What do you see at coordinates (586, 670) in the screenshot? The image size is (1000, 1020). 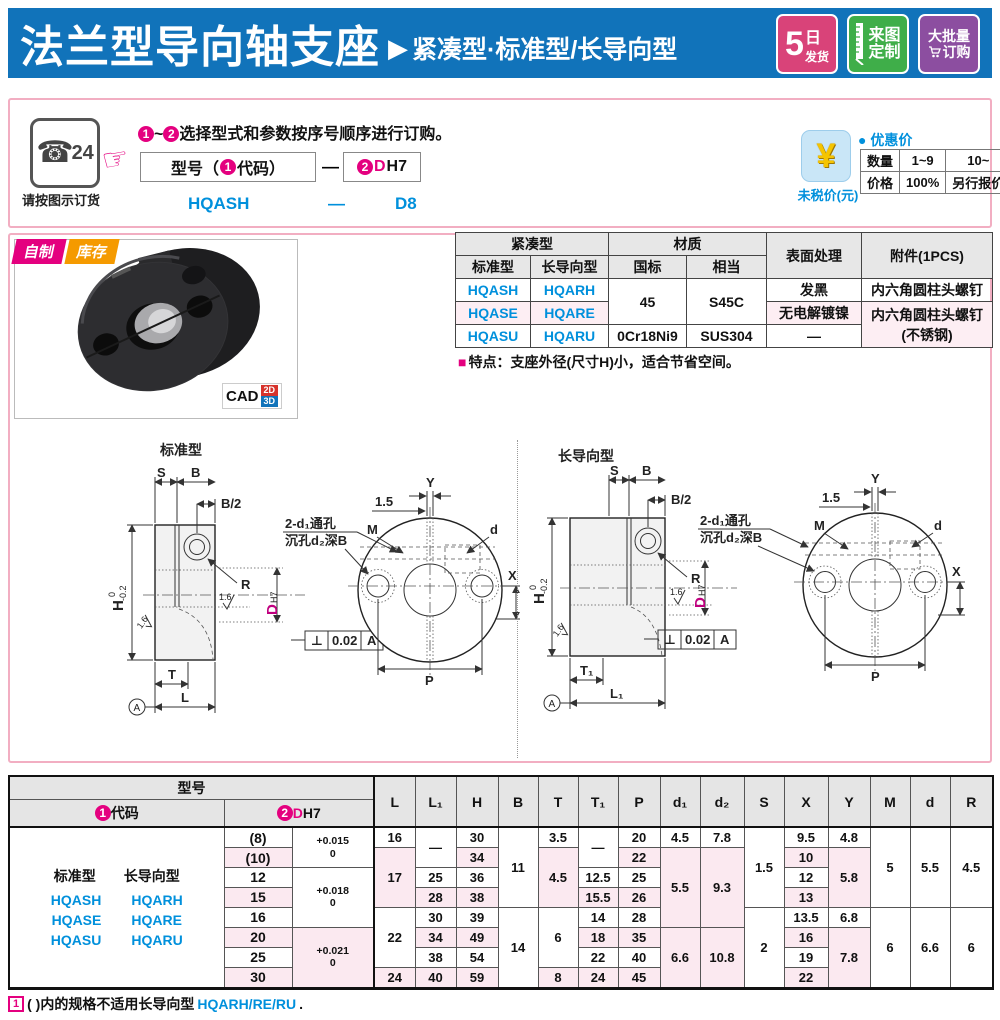 I see `dim-t1: T₁` at bounding box center [586, 670].